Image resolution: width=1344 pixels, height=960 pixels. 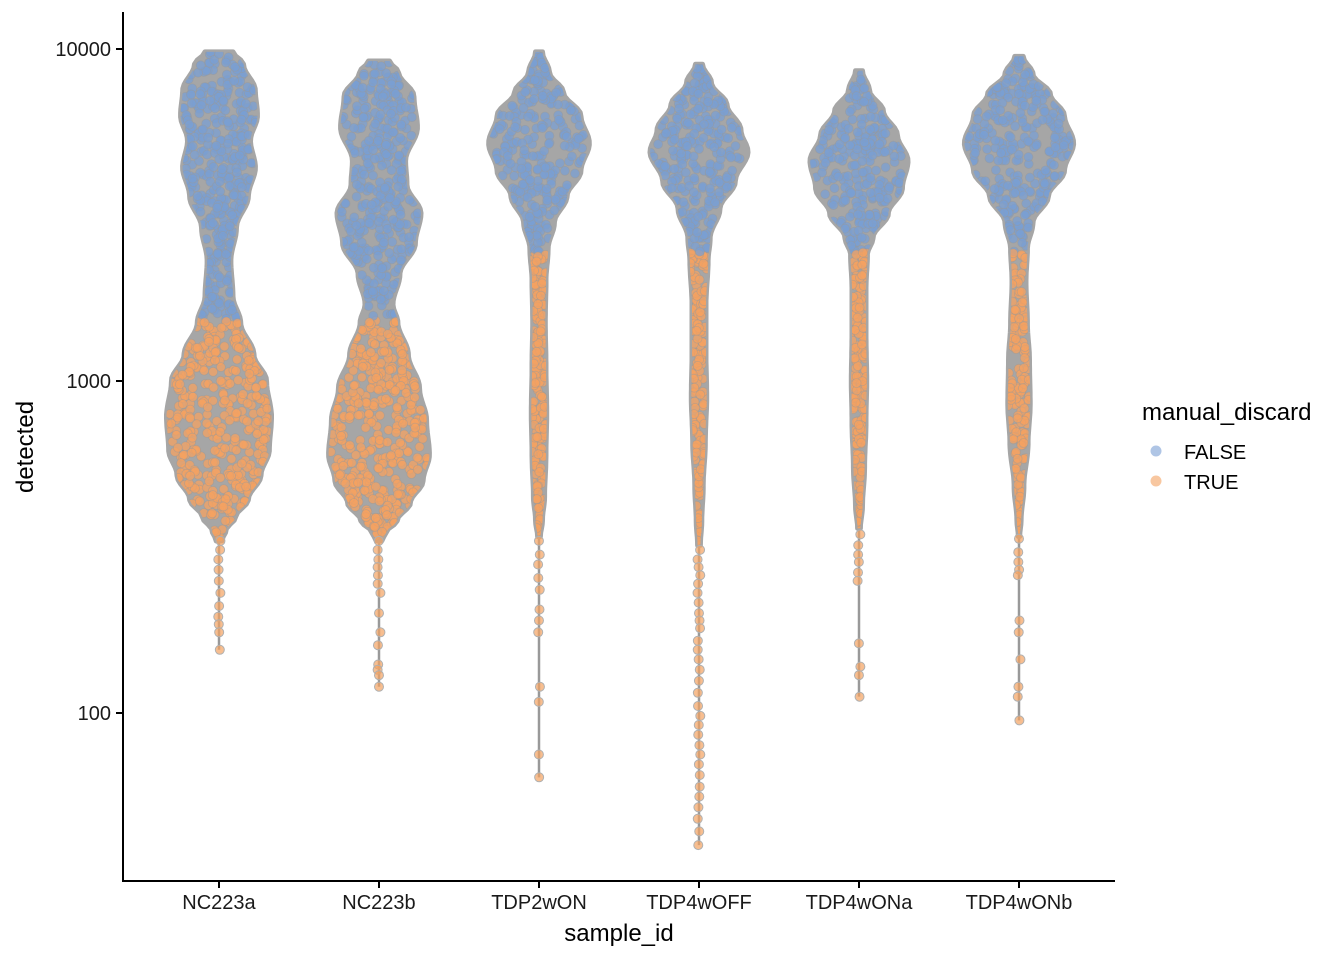 What do you see at coordinates (1156, 451) in the screenshot?
I see `legend-key-false` at bounding box center [1156, 451].